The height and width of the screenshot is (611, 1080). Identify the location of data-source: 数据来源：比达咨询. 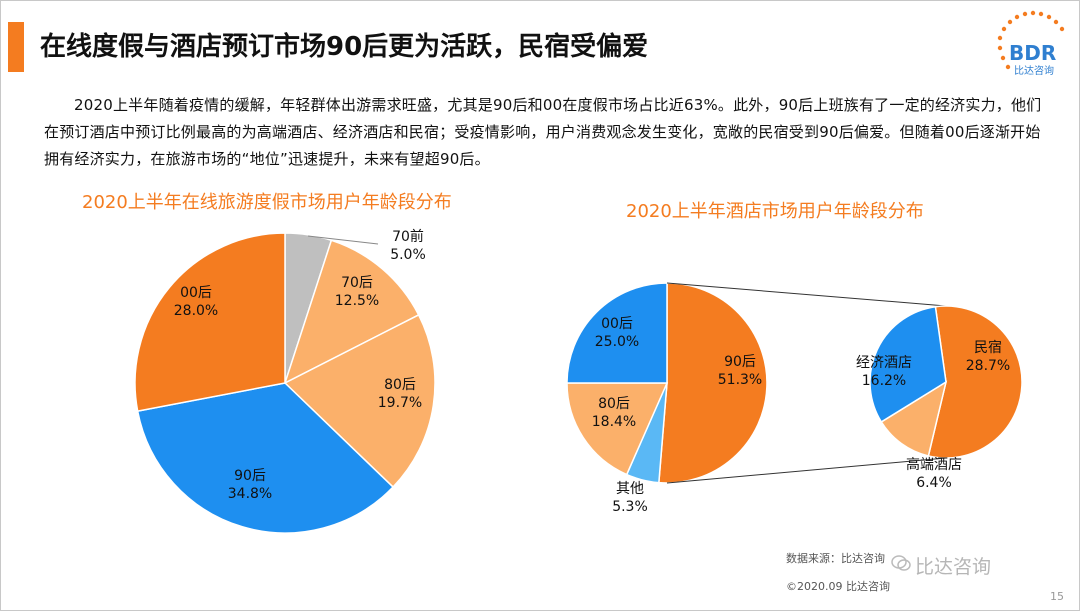
(835, 558).